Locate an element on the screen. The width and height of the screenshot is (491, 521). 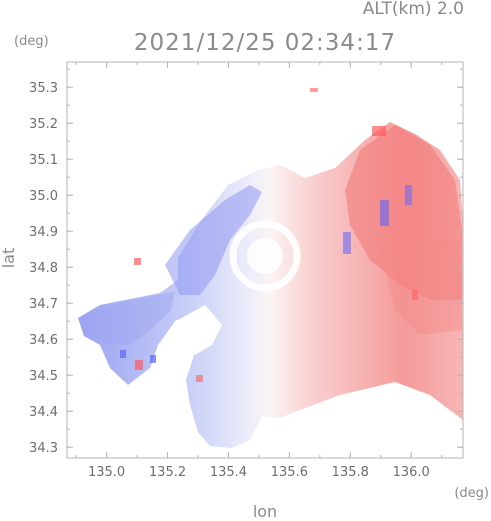
y-tick-label: 35.1 is located at coordinates (43, 160).